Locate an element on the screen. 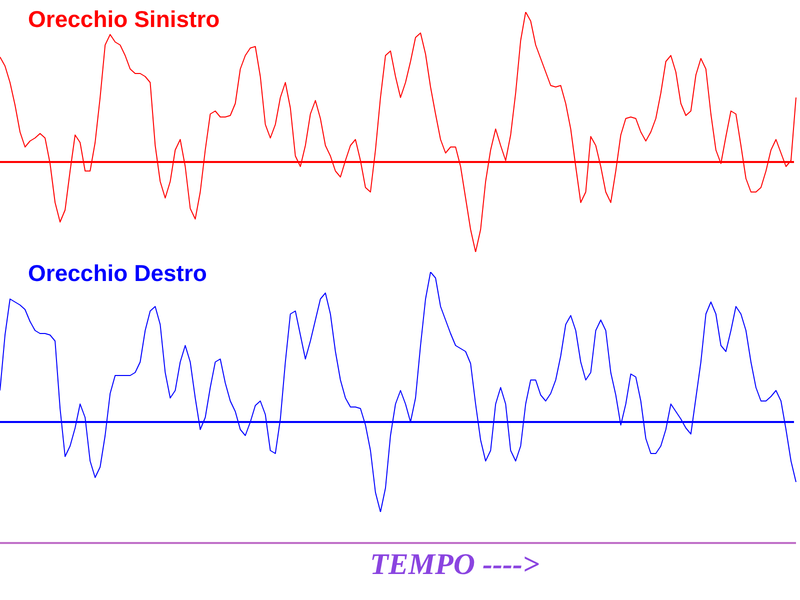 This screenshot has height=600, width=800. x-axis-title: TEMPO ----> is located at coordinates (455, 565).